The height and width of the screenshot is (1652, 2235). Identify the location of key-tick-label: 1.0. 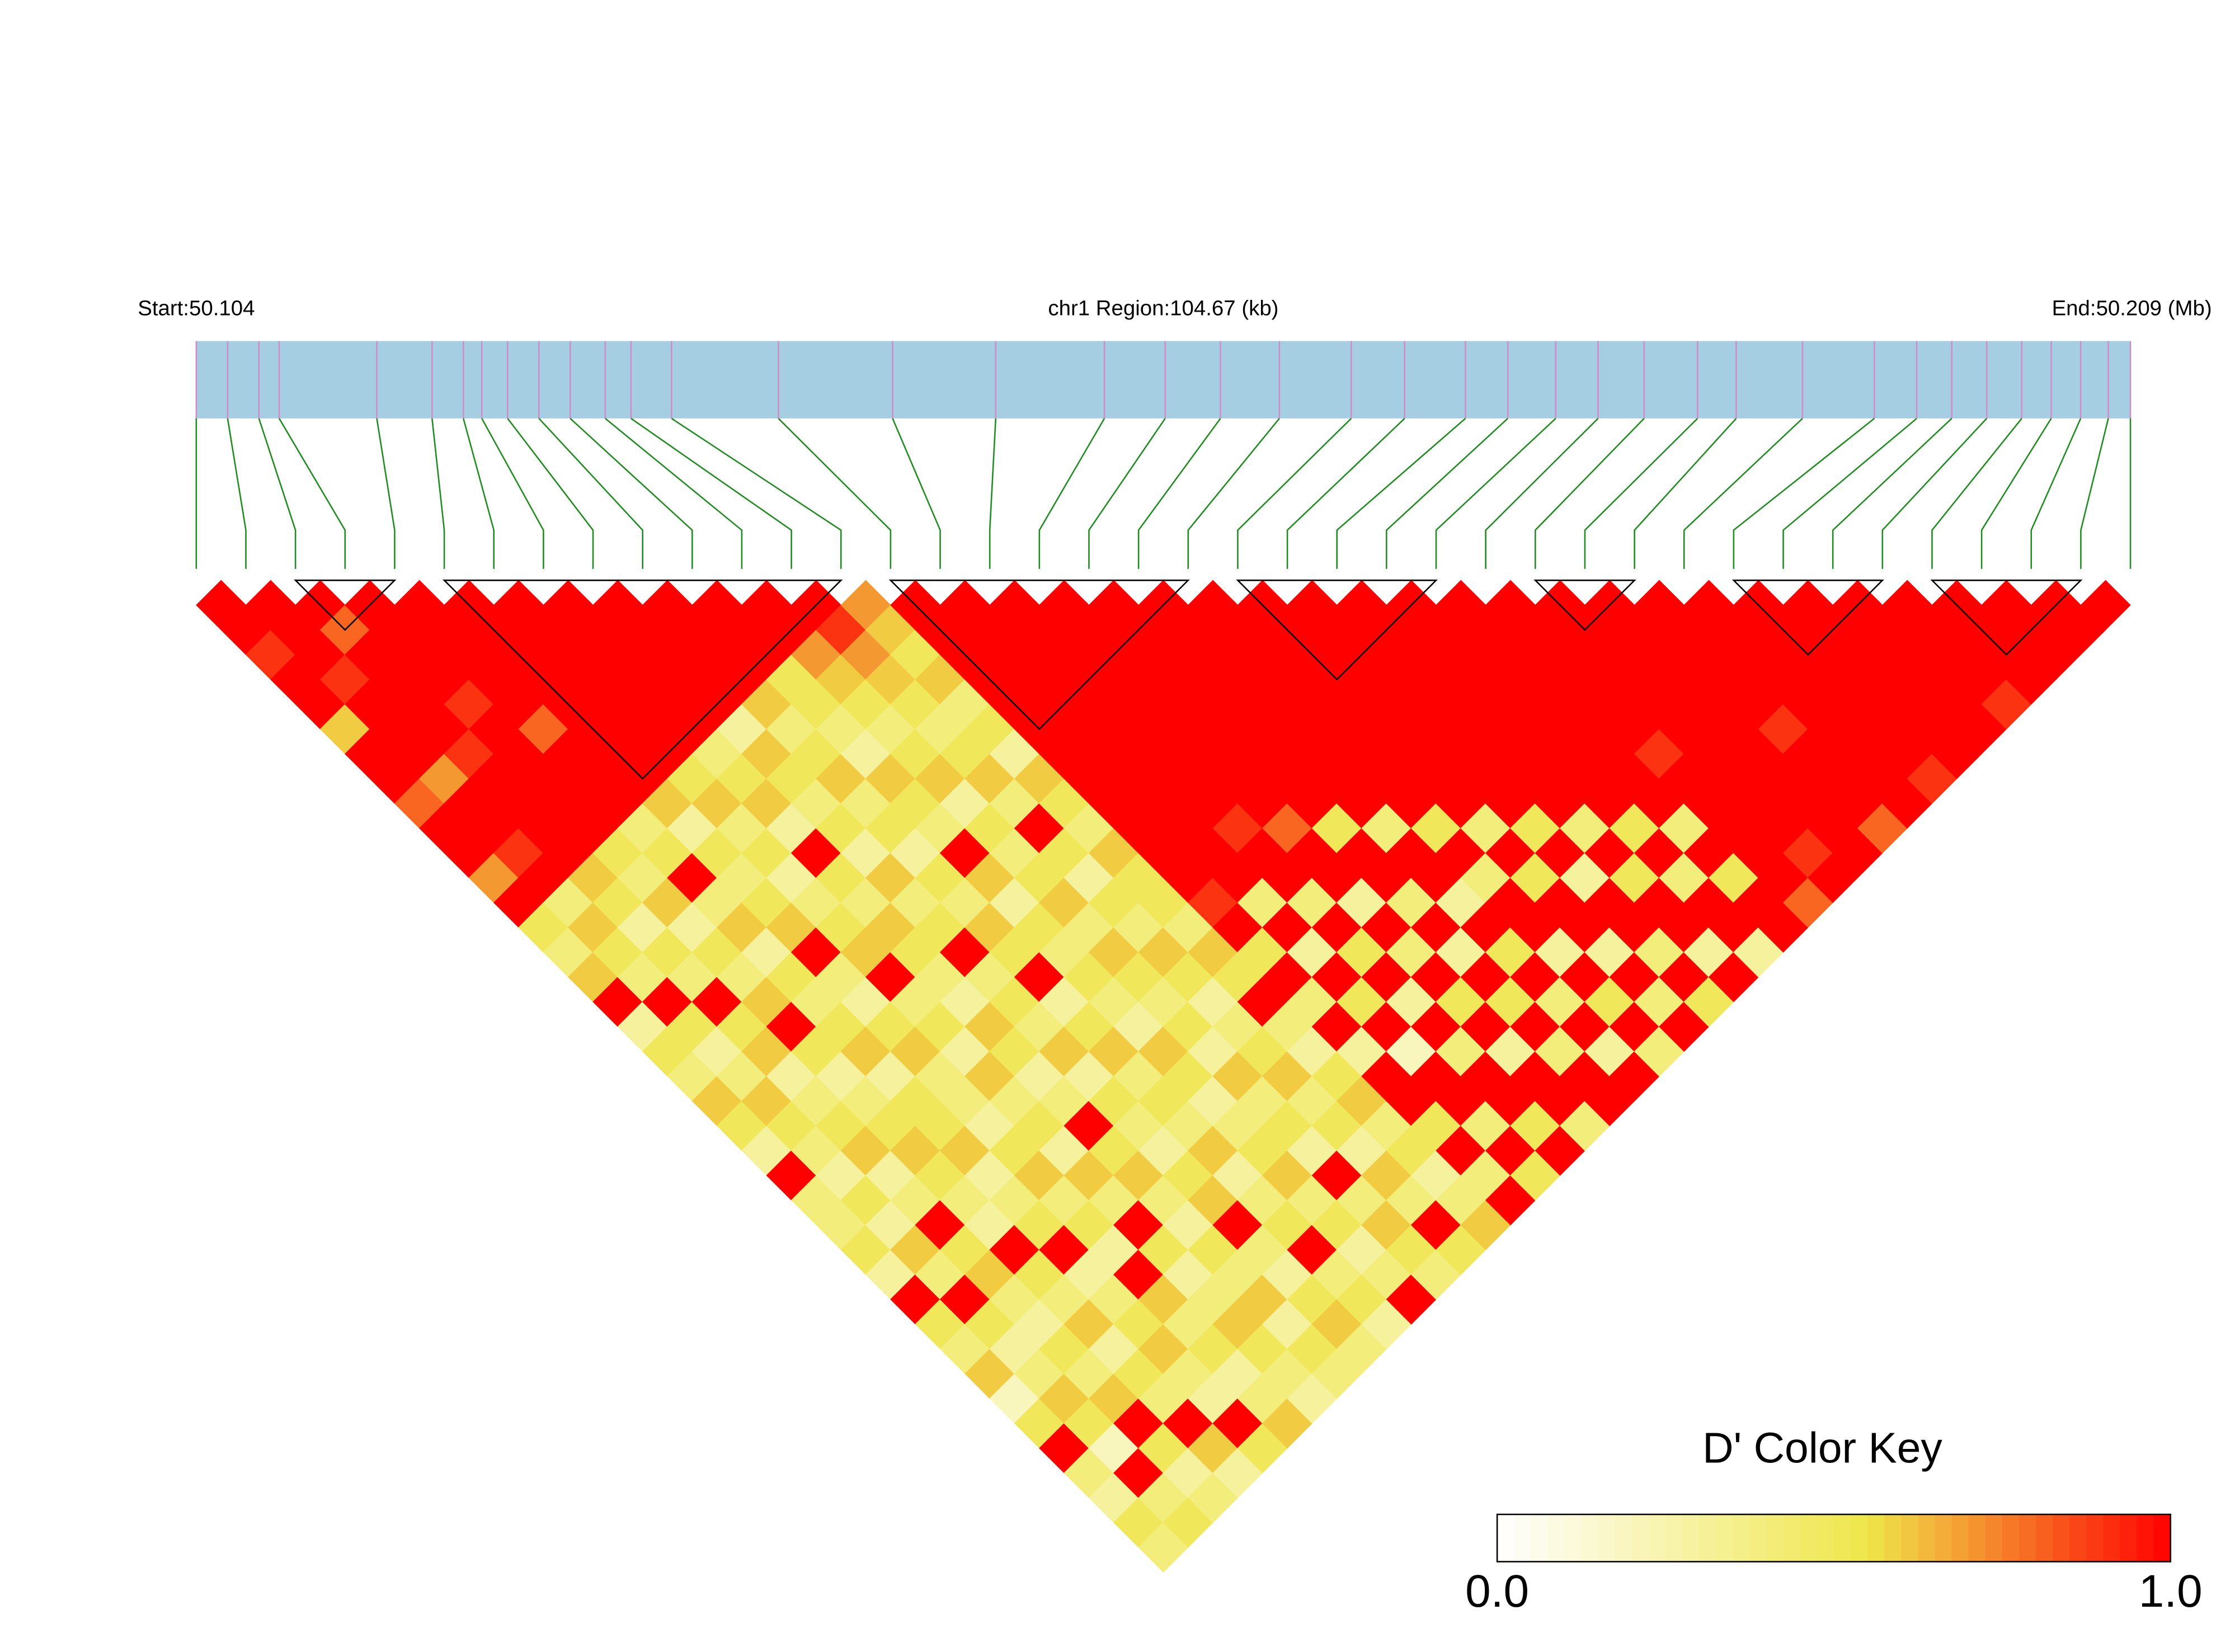
(2171, 1592).